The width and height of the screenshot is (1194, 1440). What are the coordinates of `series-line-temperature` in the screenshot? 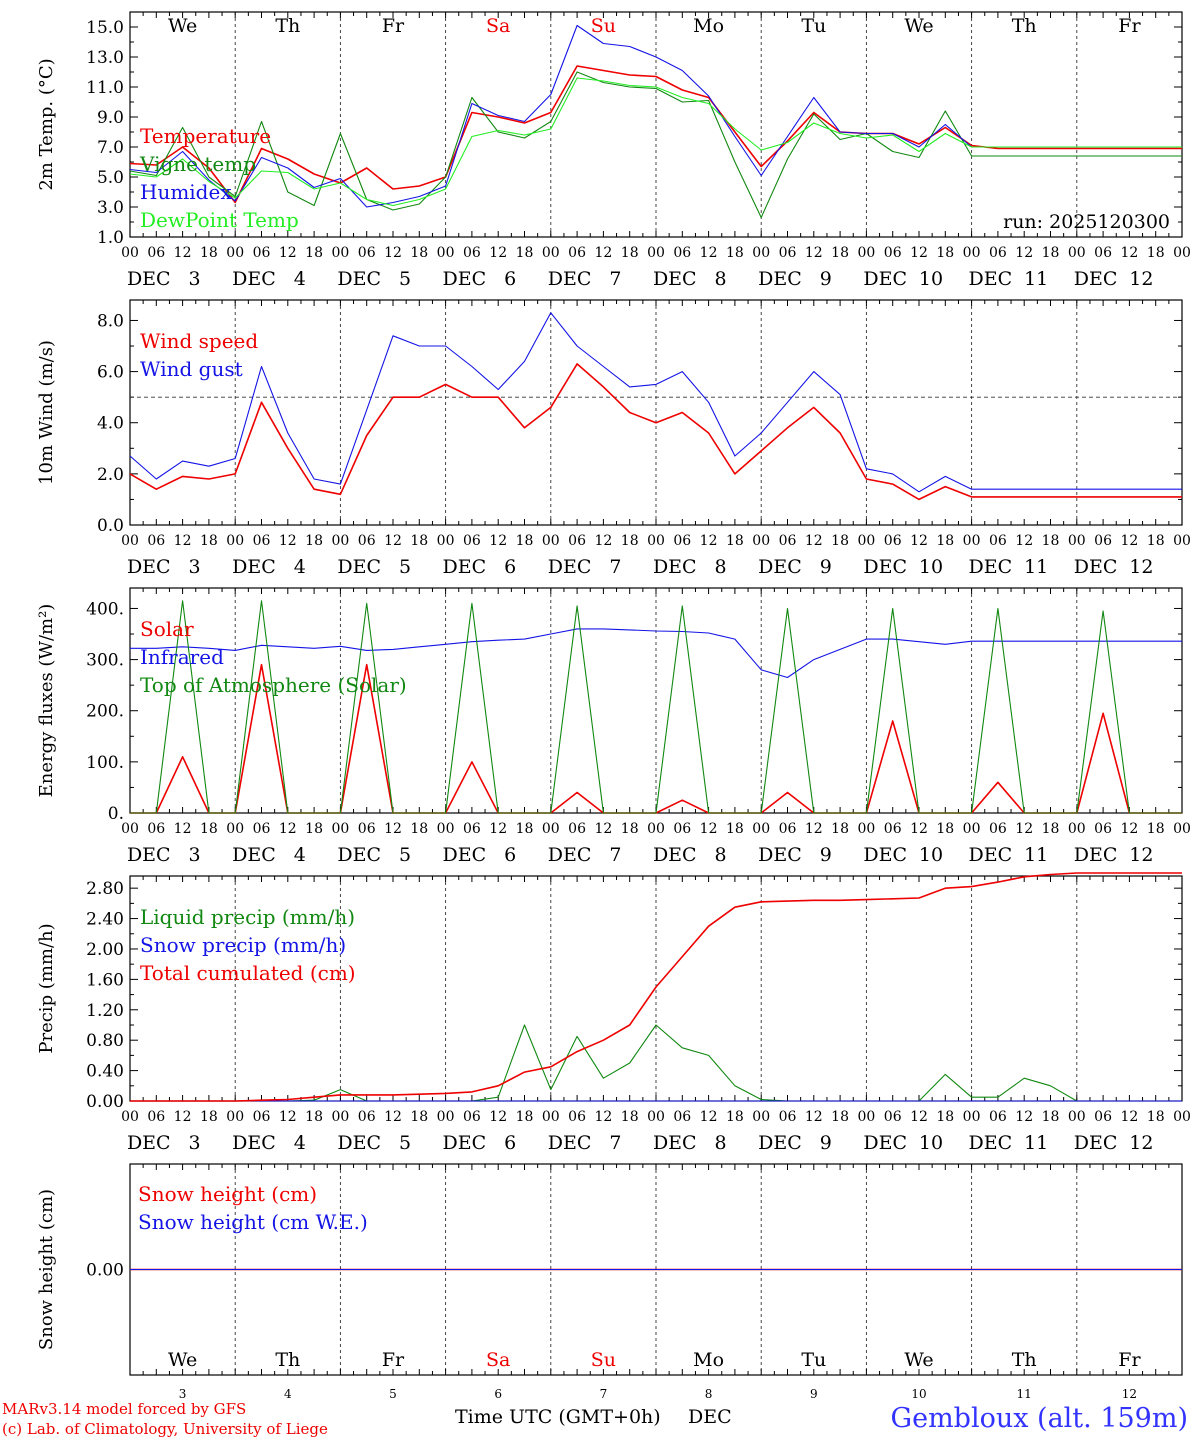 It's located at (655, 134).